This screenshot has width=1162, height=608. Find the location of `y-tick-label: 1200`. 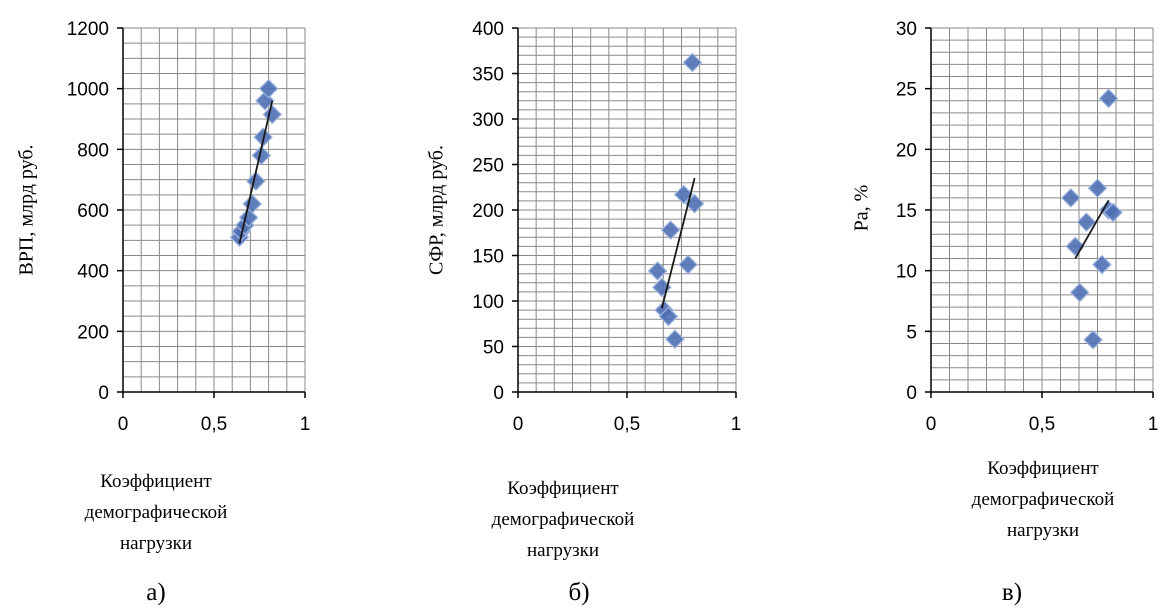

y-tick-label: 1200 is located at coordinates (88, 29).